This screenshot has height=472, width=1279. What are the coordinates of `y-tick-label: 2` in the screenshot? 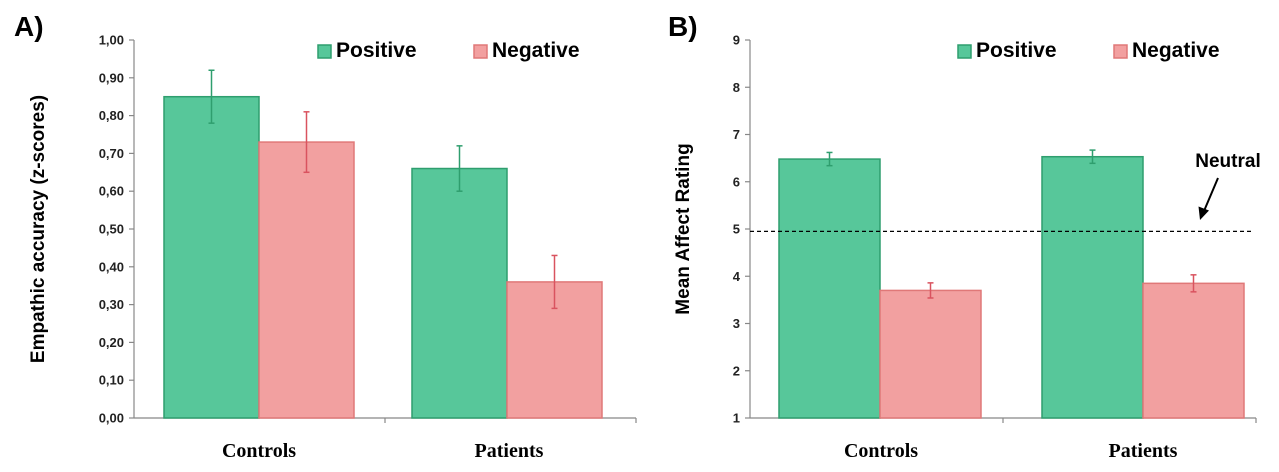 It's located at (736, 370).